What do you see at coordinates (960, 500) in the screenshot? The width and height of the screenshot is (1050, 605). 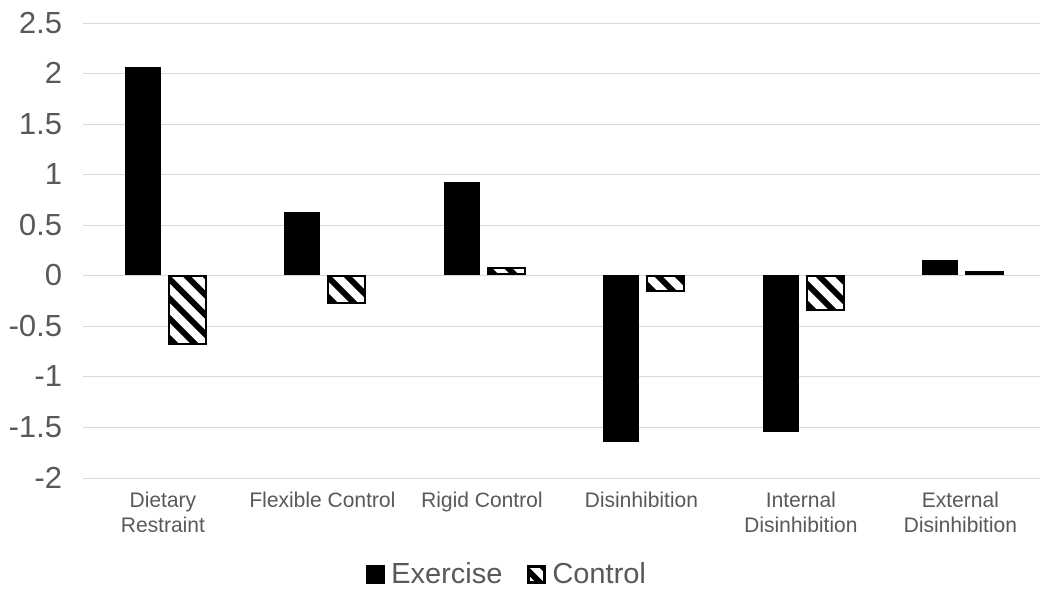 I see `x-axis-category-label-line: External` at bounding box center [960, 500].